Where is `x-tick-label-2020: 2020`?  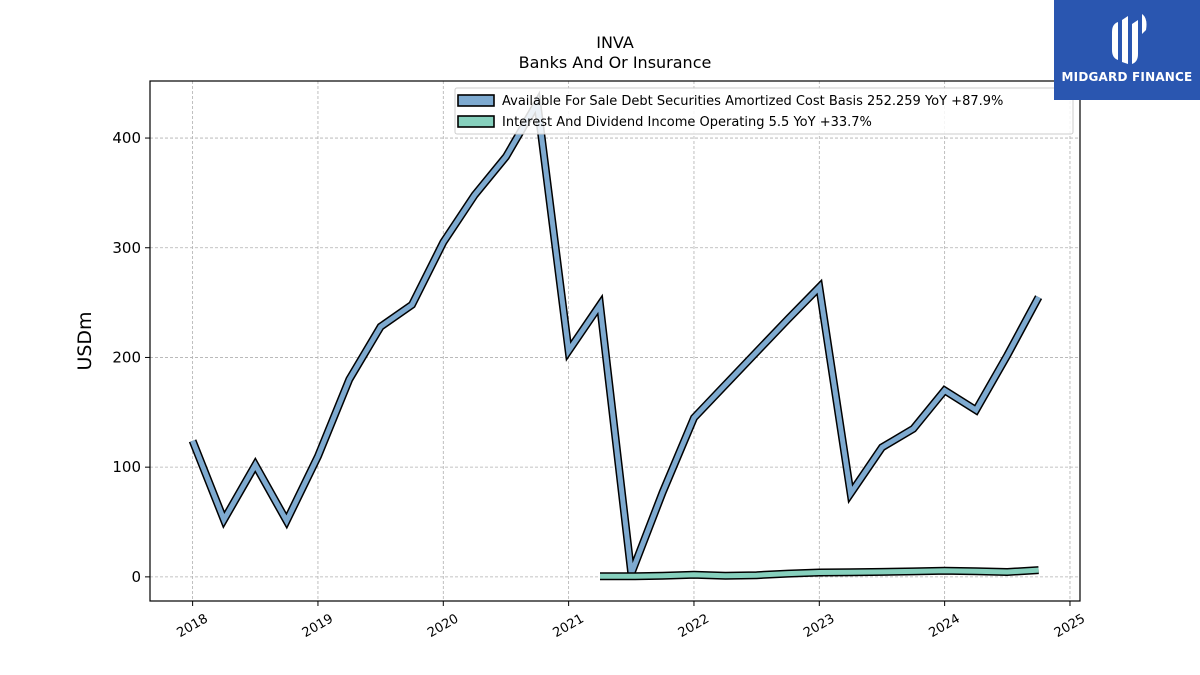
x-tick-label-2020: 2020 is located at coordinates (443, 626).